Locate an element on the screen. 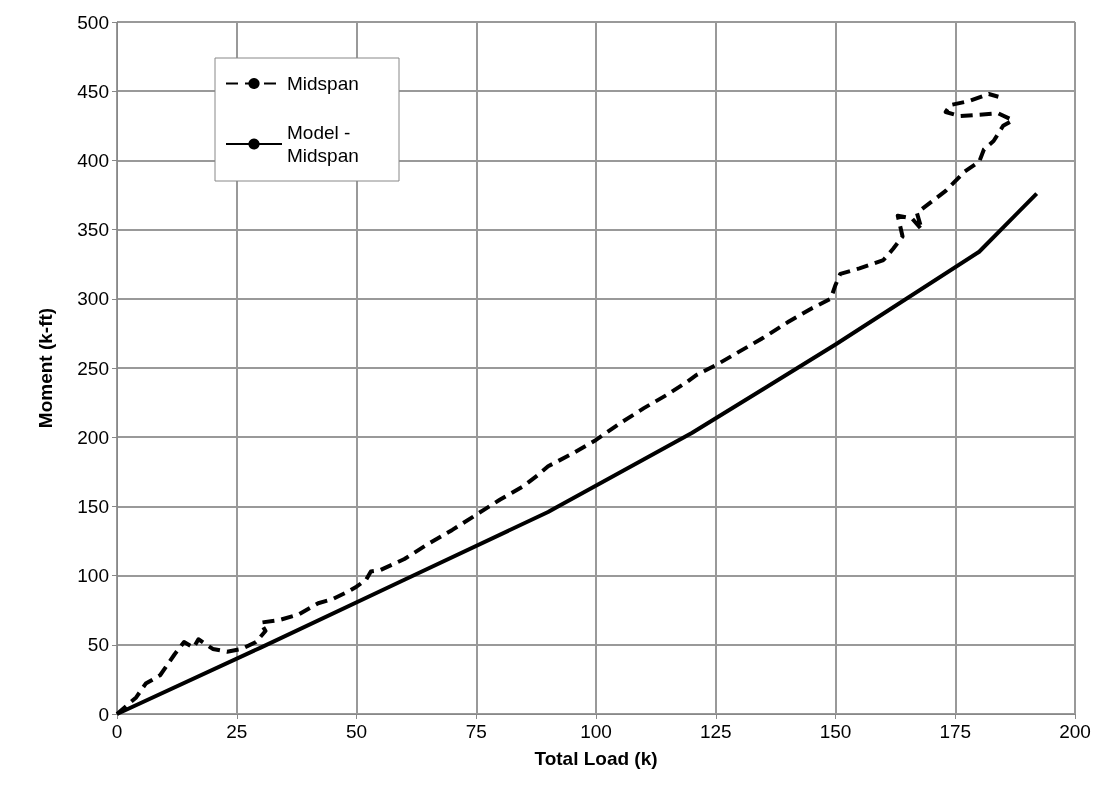 The height and width of the screenshot is (799, 1104). y-tick-label: 450 is located at coordinates (93, 91).